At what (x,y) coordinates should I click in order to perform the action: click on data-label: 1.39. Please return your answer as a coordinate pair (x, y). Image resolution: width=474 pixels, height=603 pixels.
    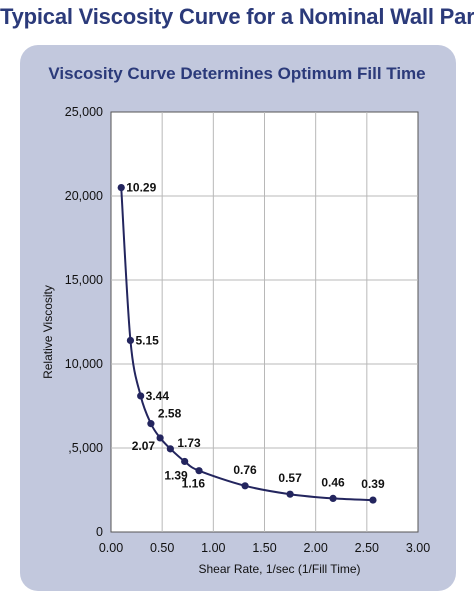
    Looking at the image, I should click on (176, 475).